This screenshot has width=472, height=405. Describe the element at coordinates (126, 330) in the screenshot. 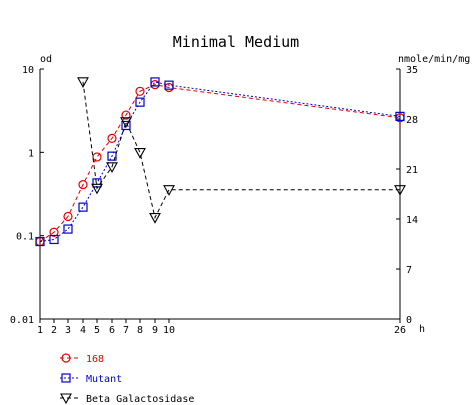

I see `x-tick-label: 7` at that location.